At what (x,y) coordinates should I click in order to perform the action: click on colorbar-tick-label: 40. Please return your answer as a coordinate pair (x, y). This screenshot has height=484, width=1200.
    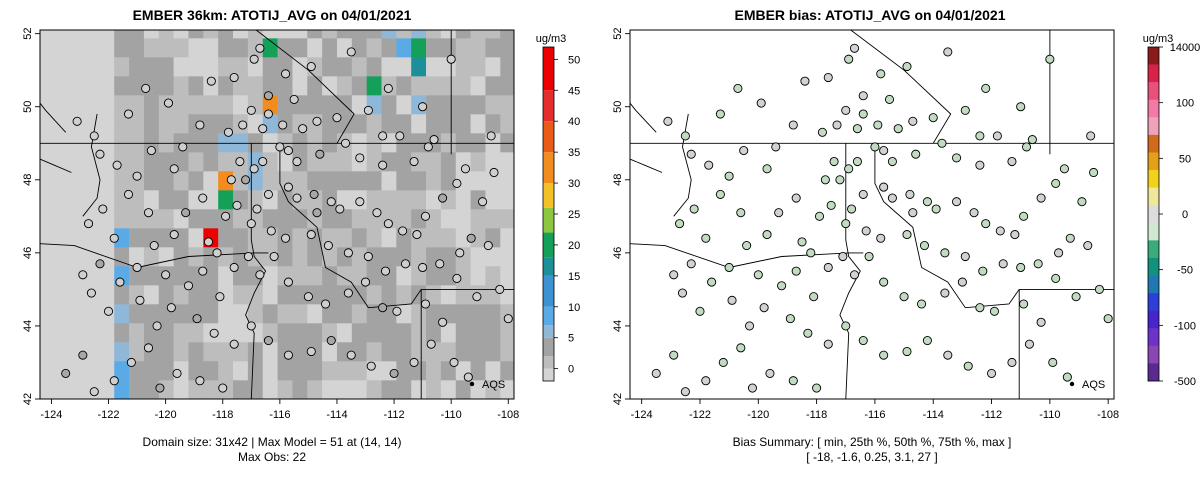
    Looking at the image, I should click on (574, 122).